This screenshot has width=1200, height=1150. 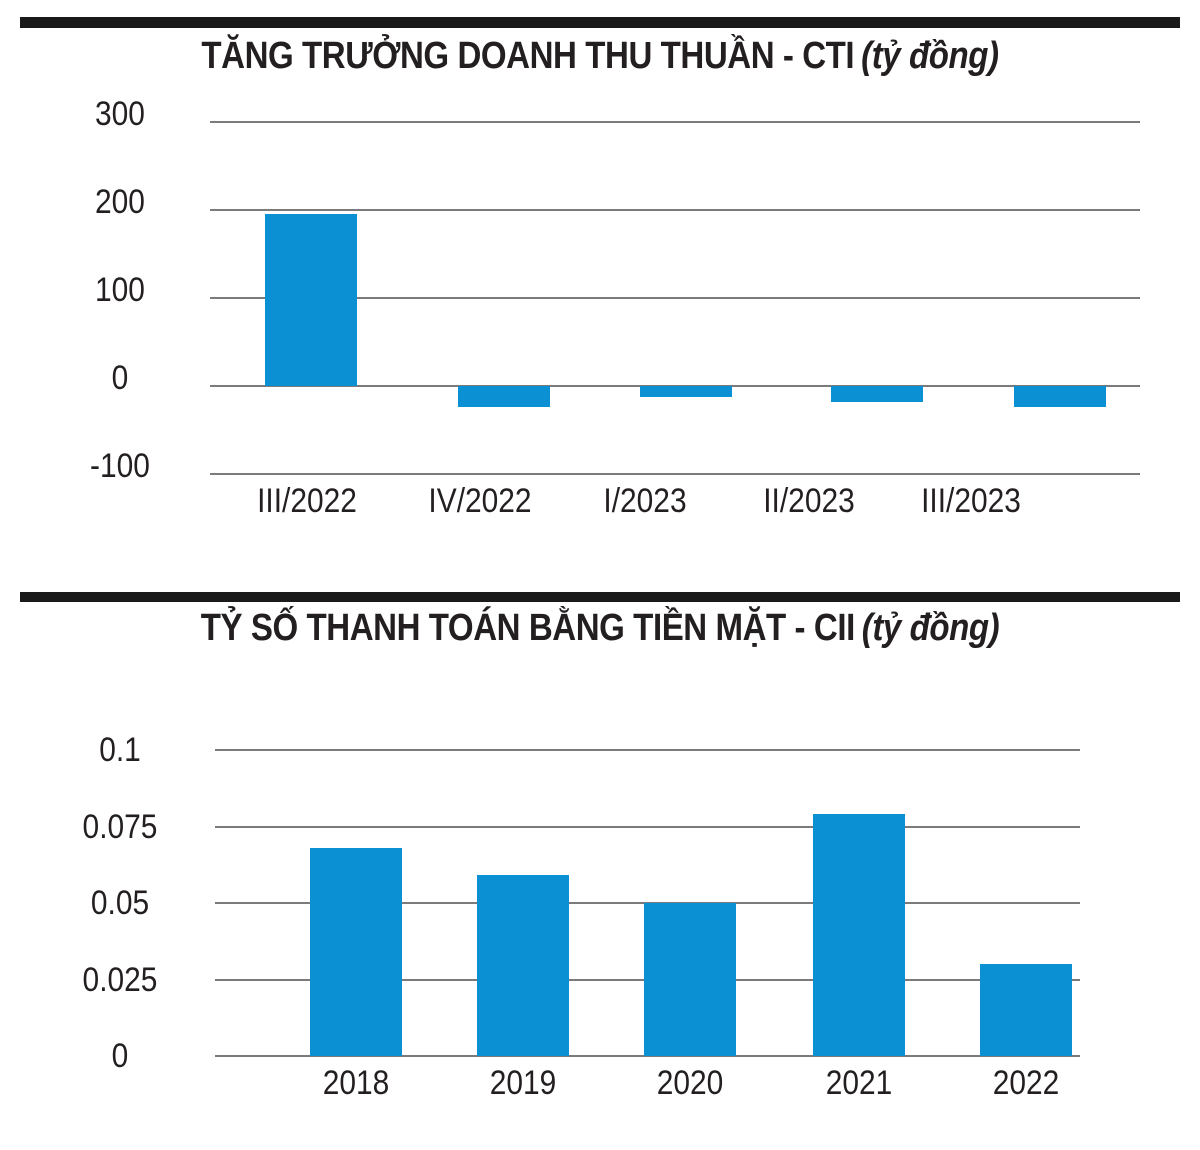 I want to click on y-axis-tick-label: 300, so click(x=120, y=114).